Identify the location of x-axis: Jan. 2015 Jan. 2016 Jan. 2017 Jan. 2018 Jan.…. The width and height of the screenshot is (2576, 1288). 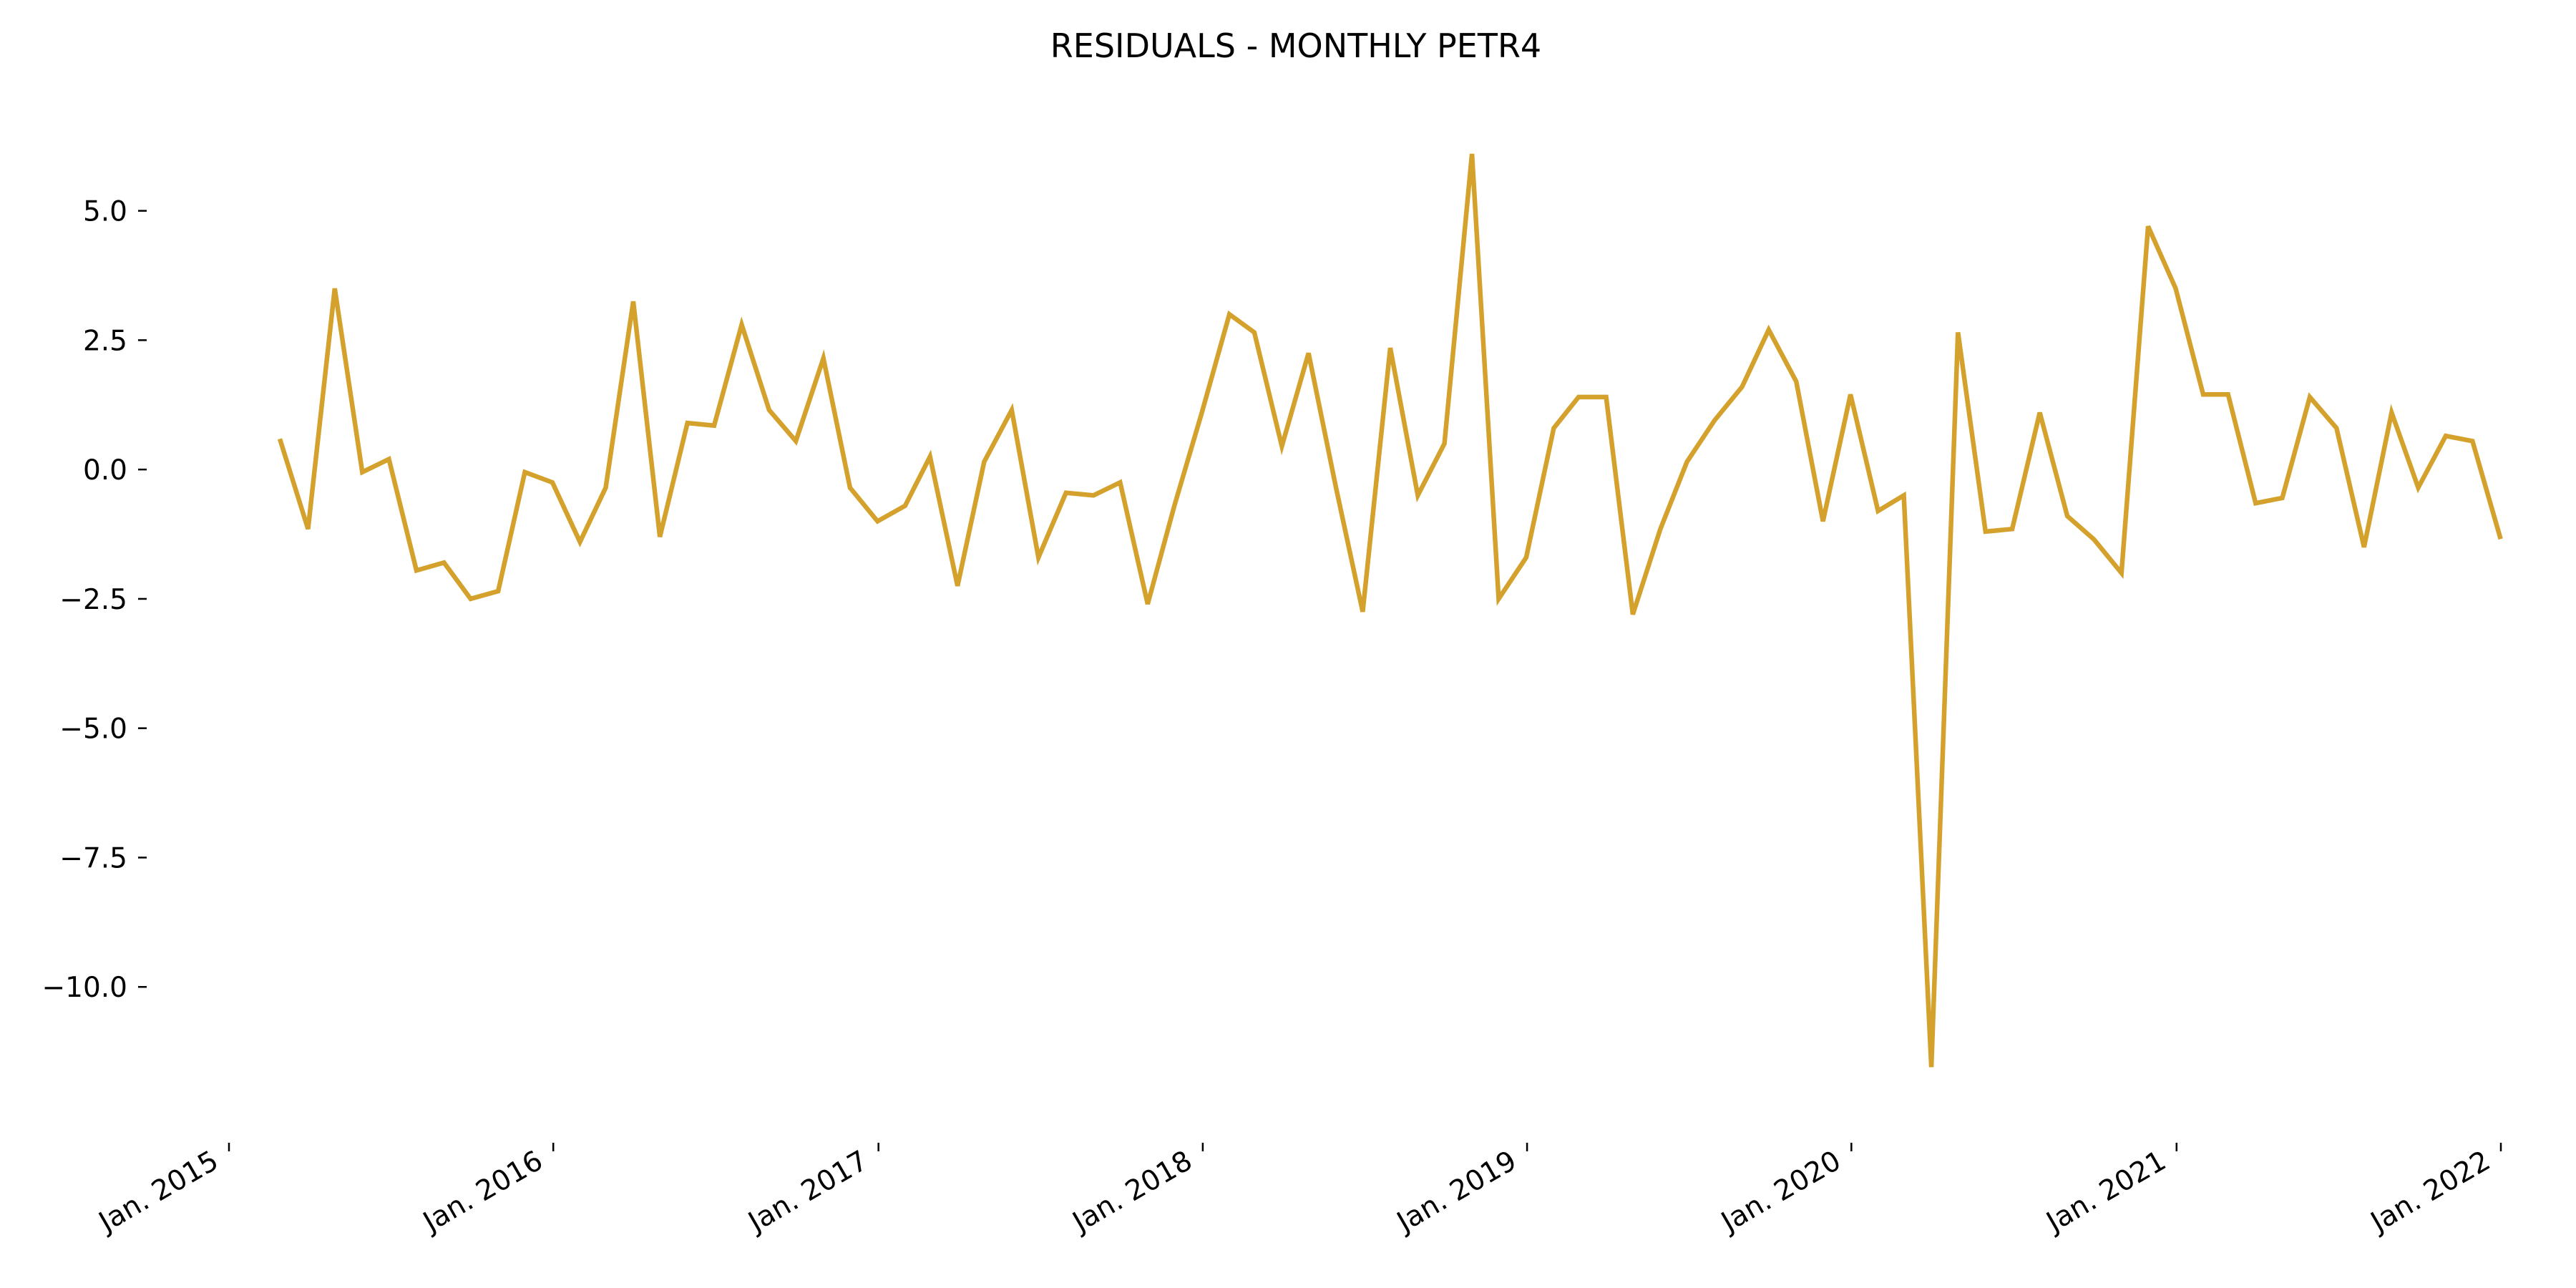
(1297, 1191).